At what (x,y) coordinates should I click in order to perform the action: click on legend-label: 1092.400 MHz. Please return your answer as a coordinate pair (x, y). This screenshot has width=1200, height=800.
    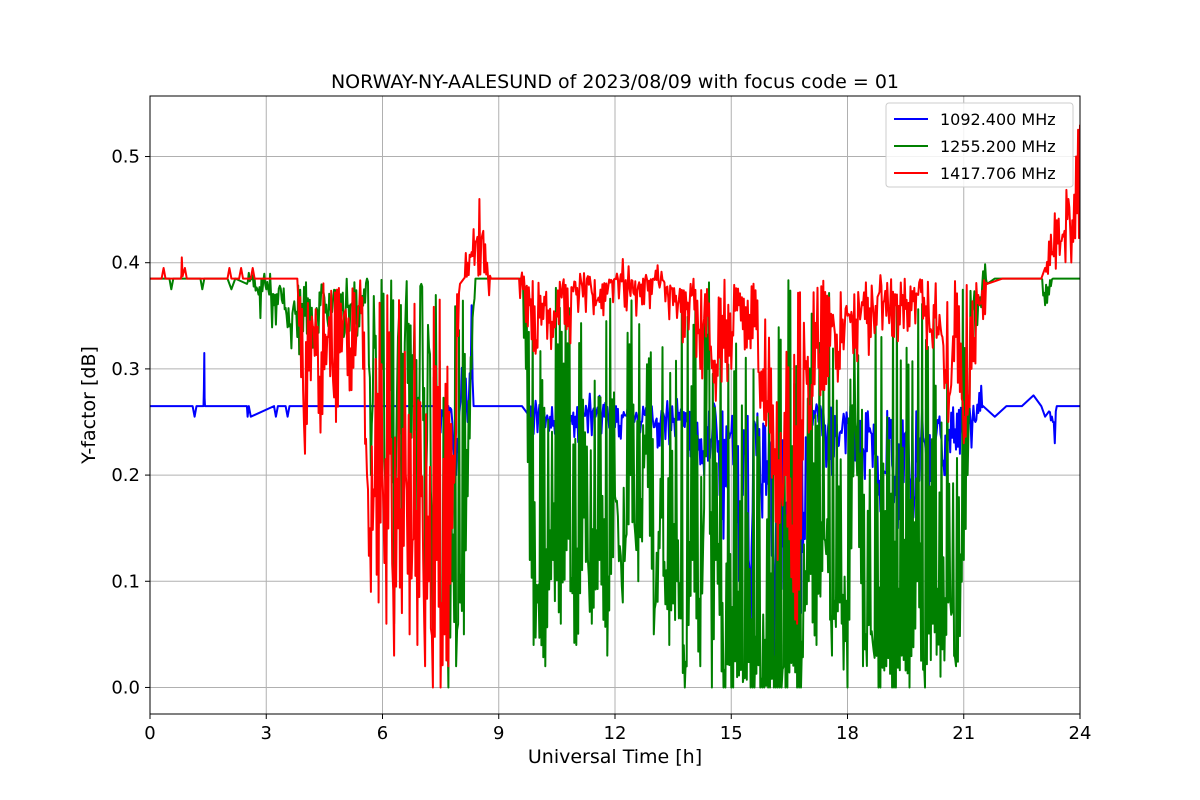
    Looking at the image, I should click on (998, 119).